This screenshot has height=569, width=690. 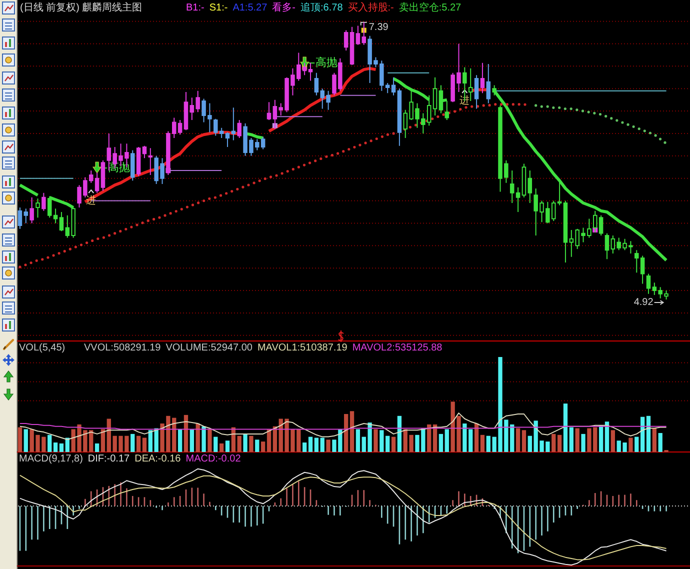 I want to click on text: MAVOL1:510387.19, so click(x=302, y=348).